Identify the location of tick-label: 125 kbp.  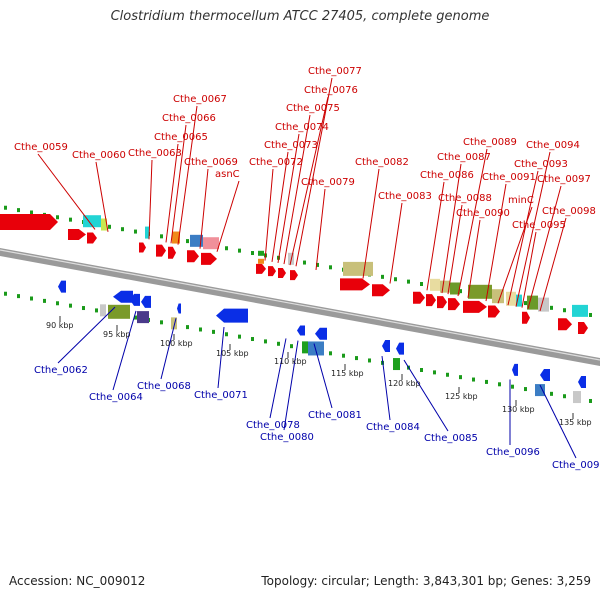
(461, 396).